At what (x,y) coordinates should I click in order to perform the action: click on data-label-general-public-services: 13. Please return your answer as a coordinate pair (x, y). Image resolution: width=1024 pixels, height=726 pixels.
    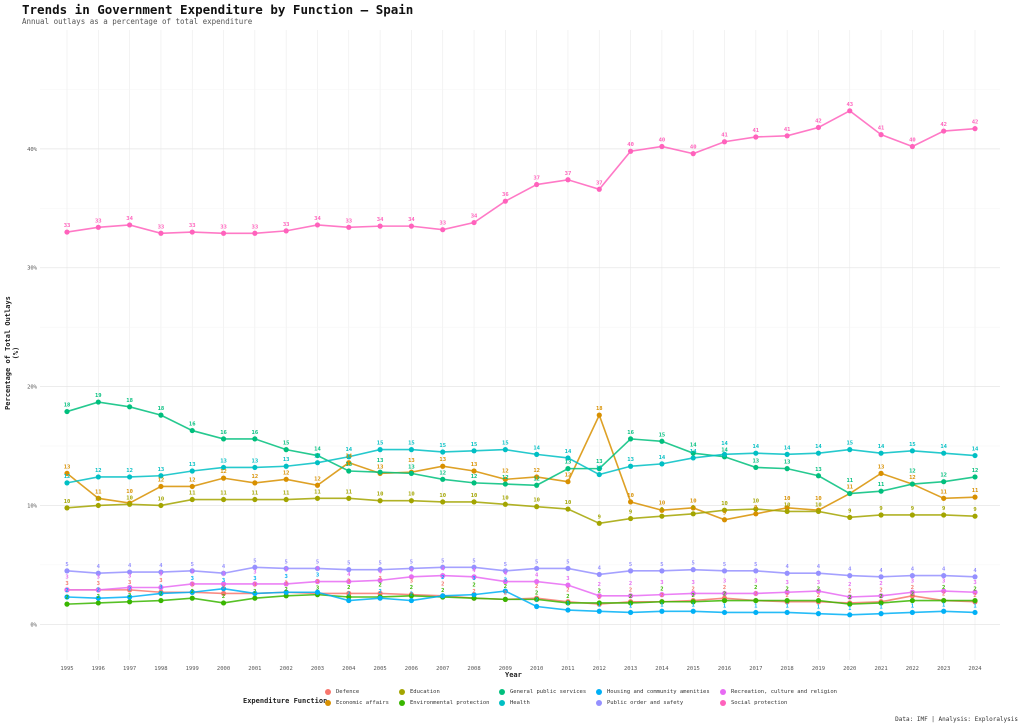
    Looking at the image, I should click on (348, 465).